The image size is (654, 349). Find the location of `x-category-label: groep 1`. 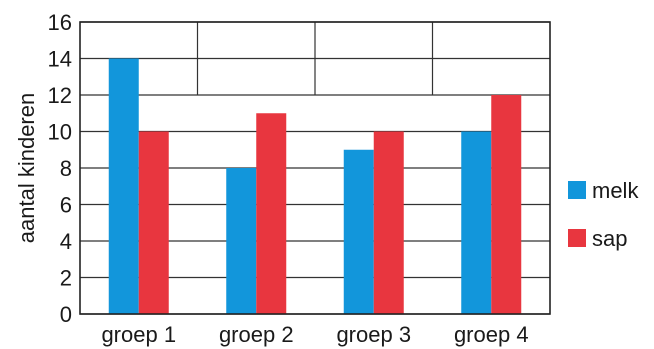

x-category-label: groep 1 is located at coordinates (138, 334).